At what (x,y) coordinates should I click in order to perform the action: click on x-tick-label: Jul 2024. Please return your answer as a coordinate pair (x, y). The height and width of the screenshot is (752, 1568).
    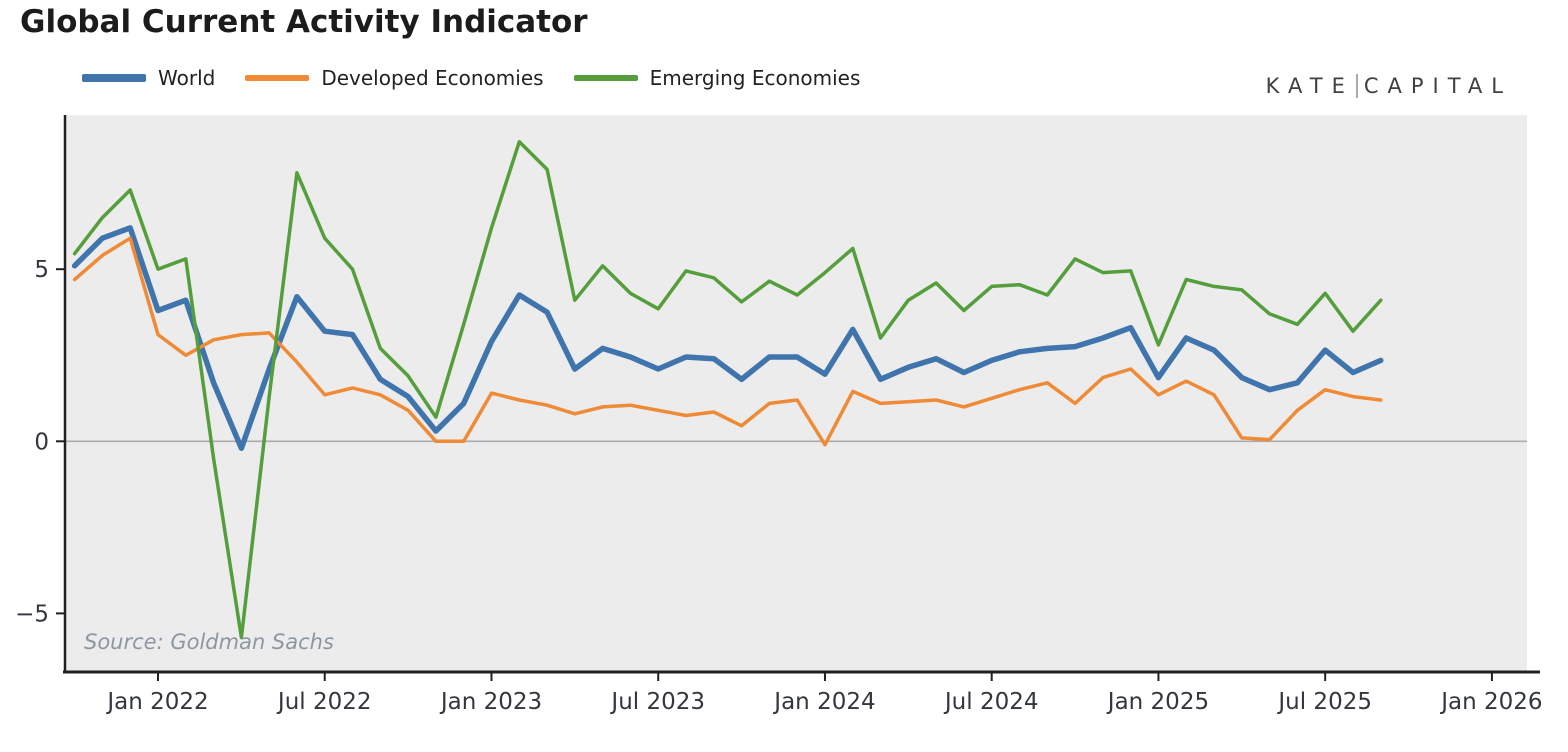
    Looking at the image, I should click on (991, 702).